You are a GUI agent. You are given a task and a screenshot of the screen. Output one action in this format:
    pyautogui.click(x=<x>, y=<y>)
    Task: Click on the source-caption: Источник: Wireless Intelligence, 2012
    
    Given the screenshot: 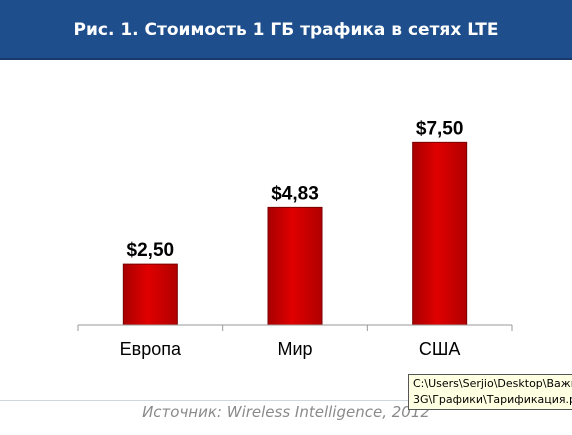 What is the action you would take?
    pyautogui.click(x=286, y=412)
    